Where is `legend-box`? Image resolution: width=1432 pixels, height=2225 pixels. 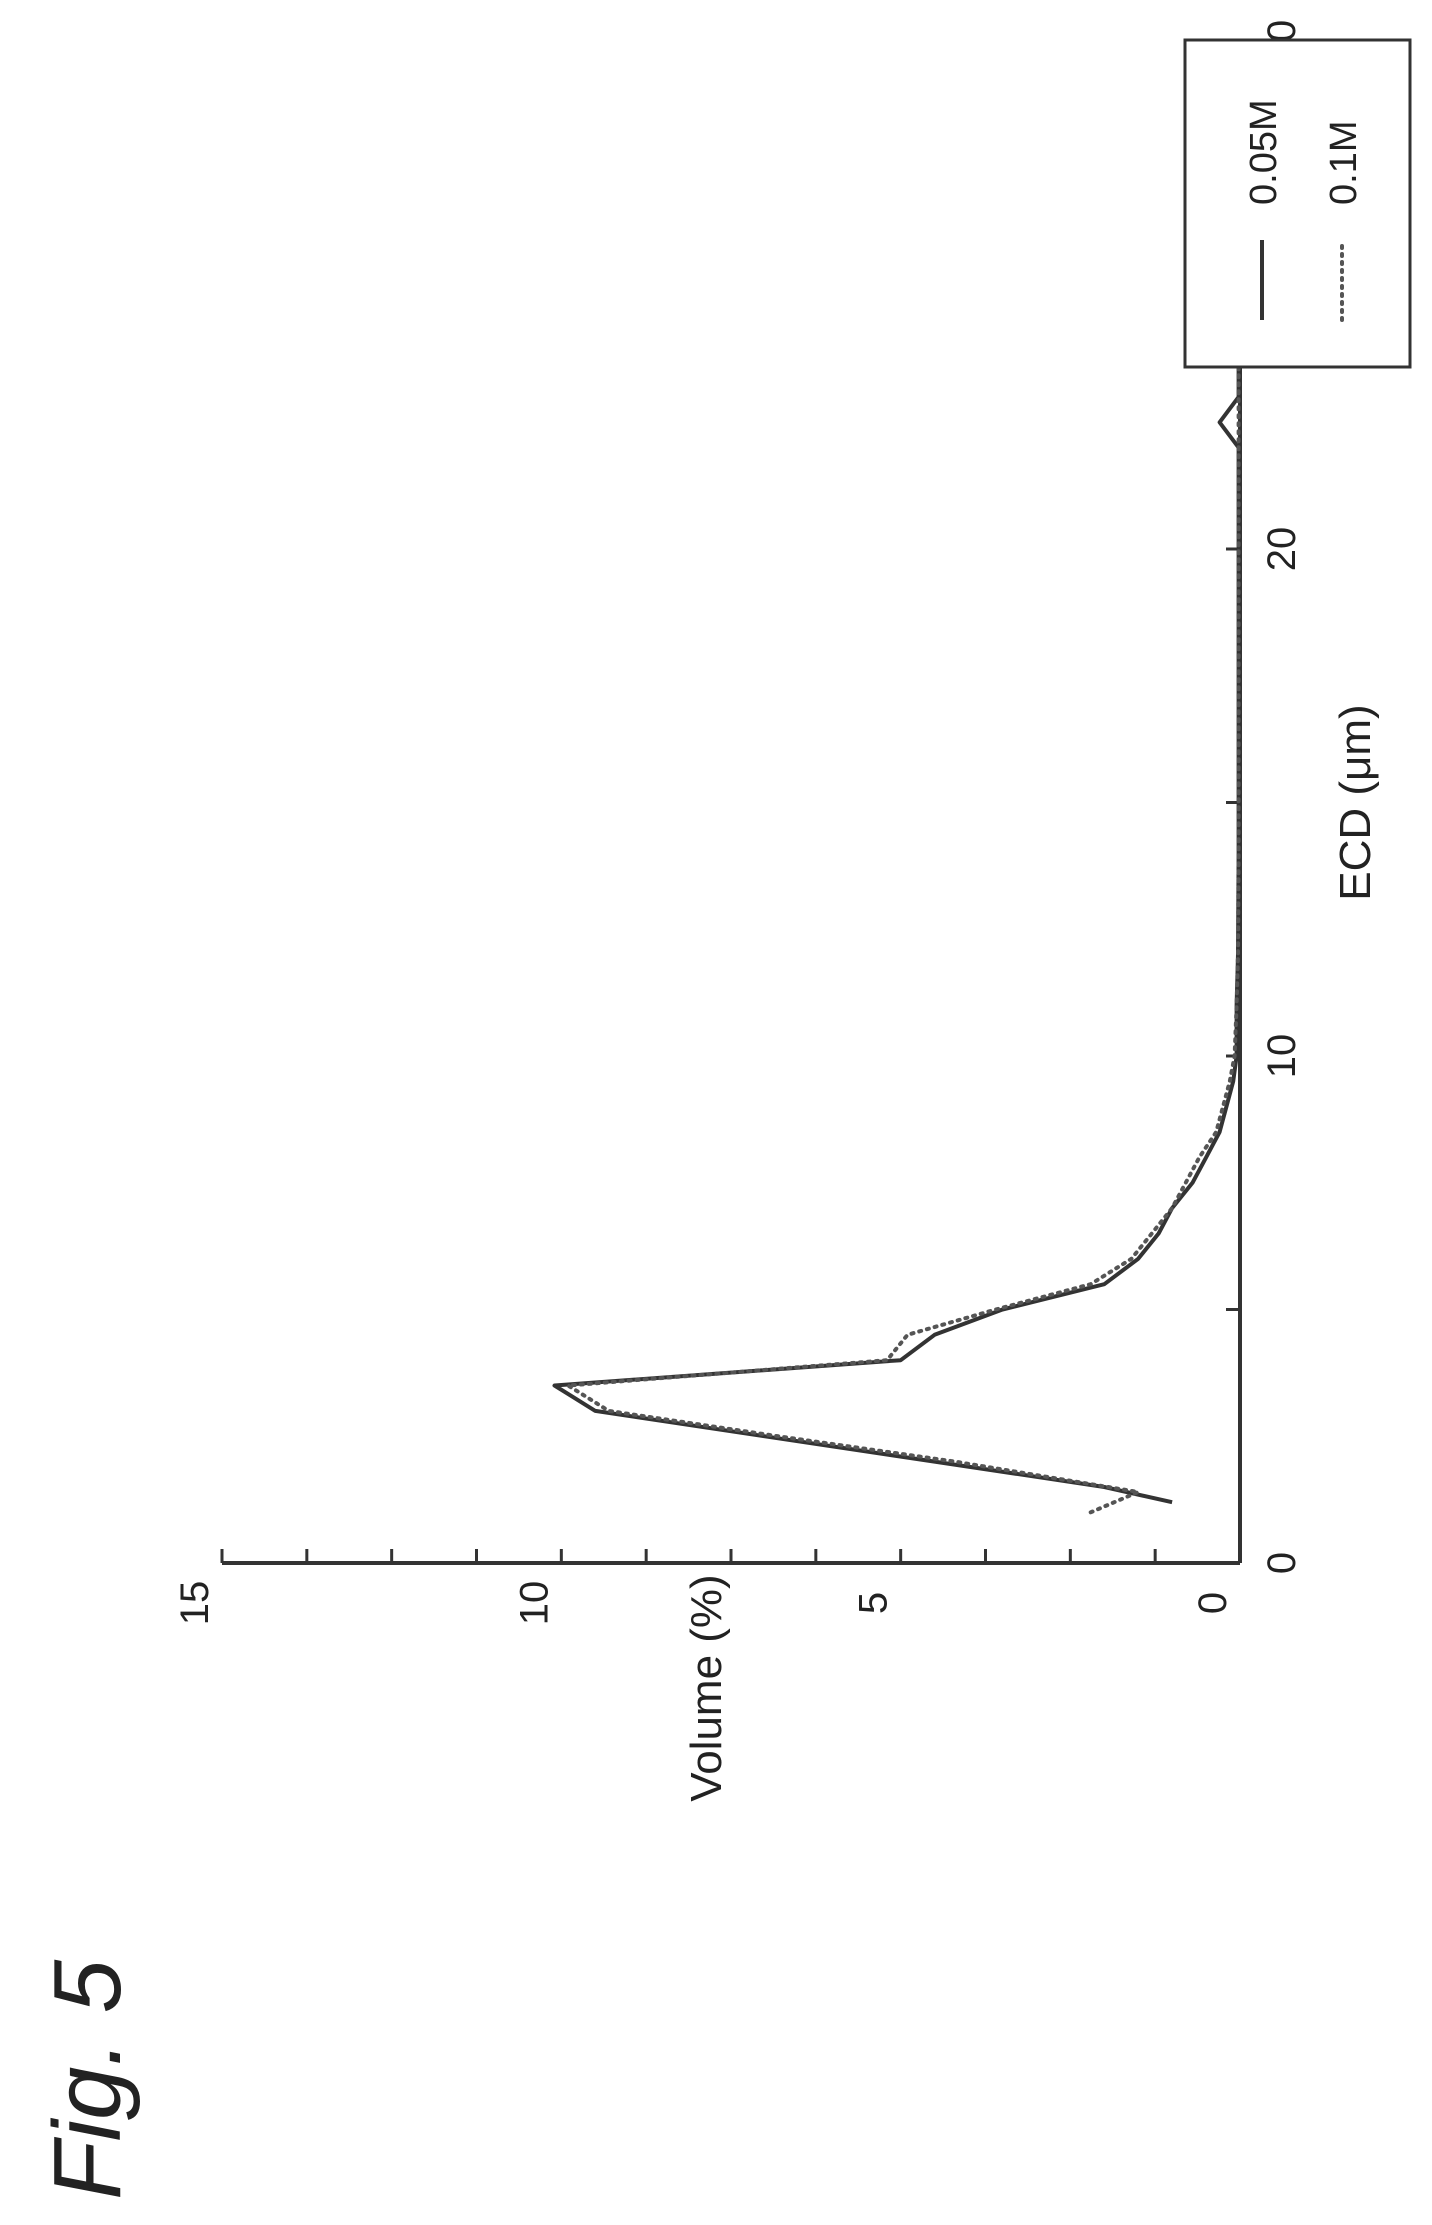 legend-box is located at coordinates (1297, 203).